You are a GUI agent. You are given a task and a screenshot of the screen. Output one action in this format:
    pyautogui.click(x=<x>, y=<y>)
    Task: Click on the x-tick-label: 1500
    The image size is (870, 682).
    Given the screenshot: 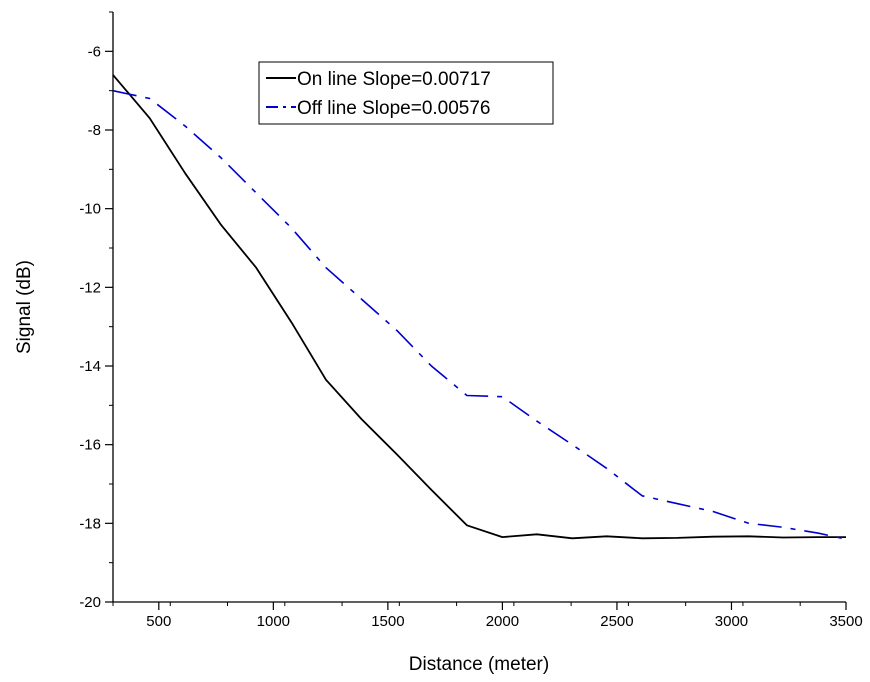 What is the action you would take?
    pyautogui.click(x=387, y=621)
    